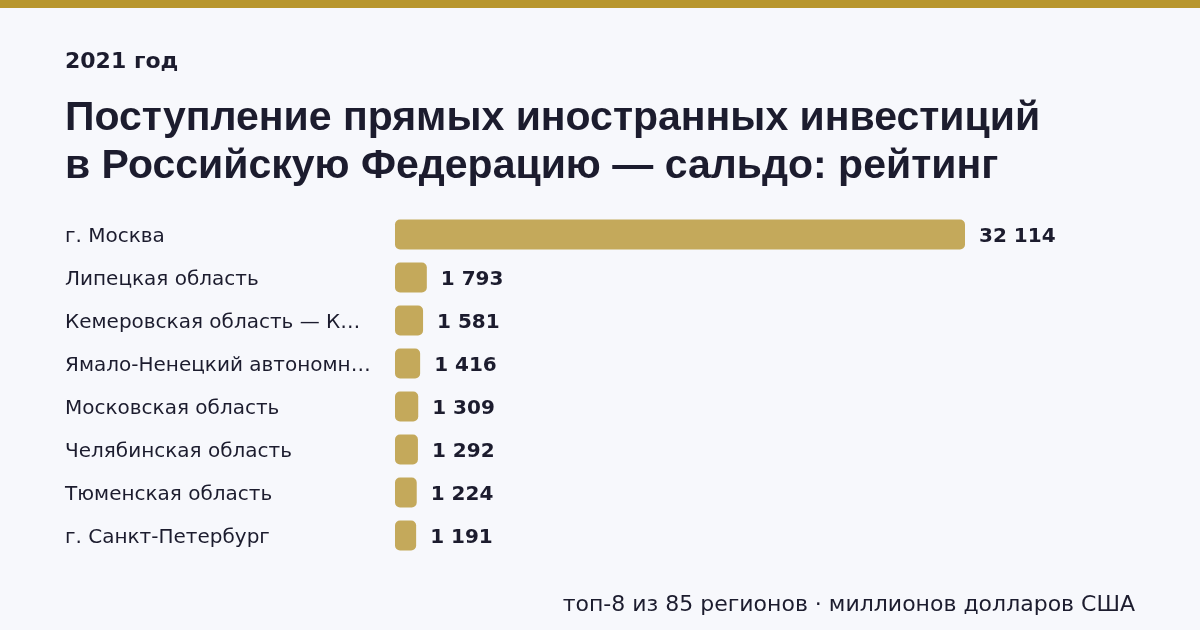 This screenshot has height=630, width=1200. What do you see at coordinates (553, 140) in the screenshot?
I see `chart-title: Поступление прямых иностранных инвестиций в Российскую Федерацию — сальдо: рейтинг` at bounding box center [553, 140].